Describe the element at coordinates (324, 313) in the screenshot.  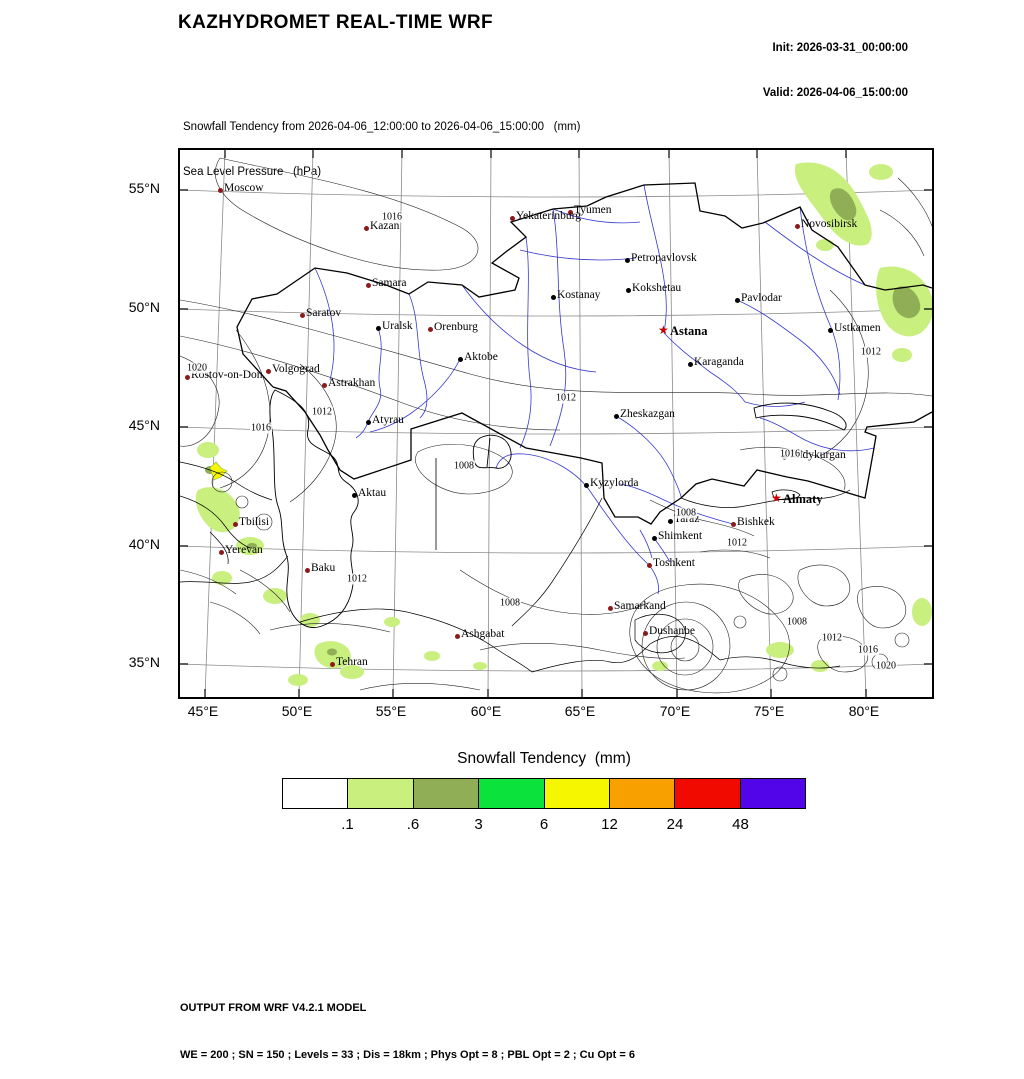
I see `city-label: Saratov` at that location.